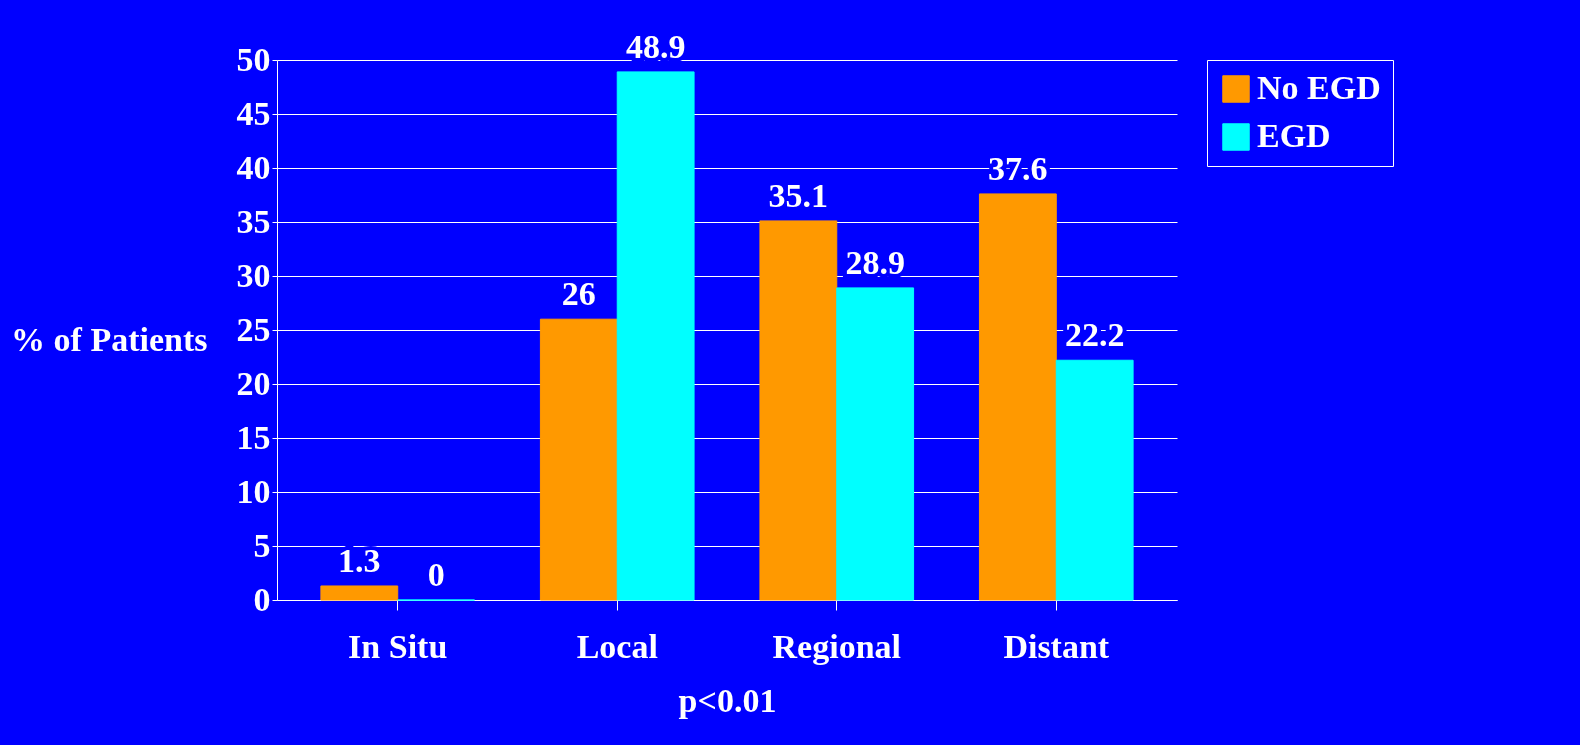  What do you see at coordinates (253, 383) in the screenshot?
I see `y-tick-label: 20` at bounding box center [253, 383].